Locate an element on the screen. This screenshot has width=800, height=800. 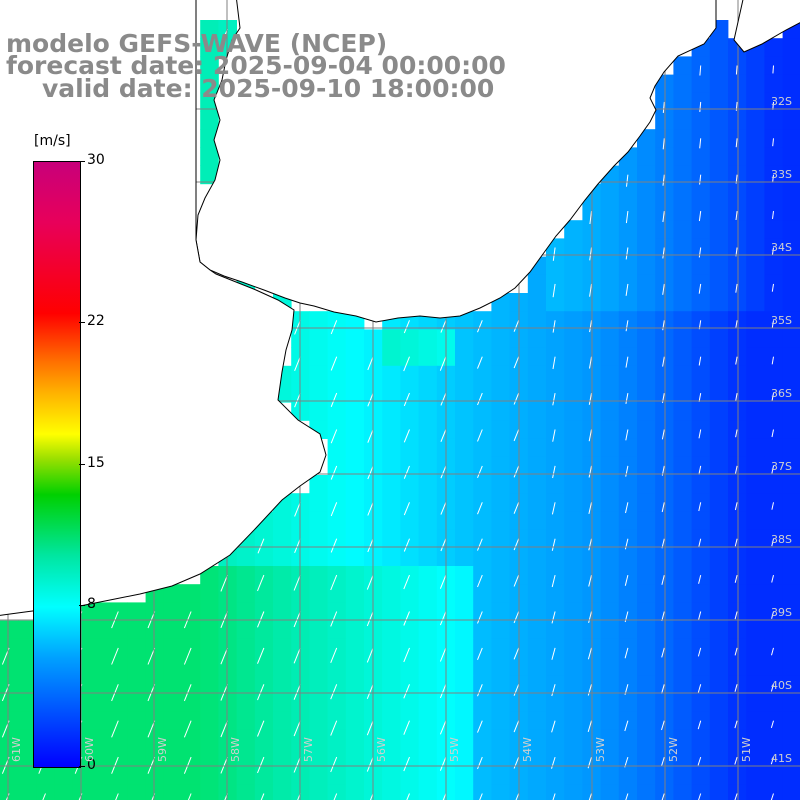
latitude-label: 32S is located at coordinates (781, 101).